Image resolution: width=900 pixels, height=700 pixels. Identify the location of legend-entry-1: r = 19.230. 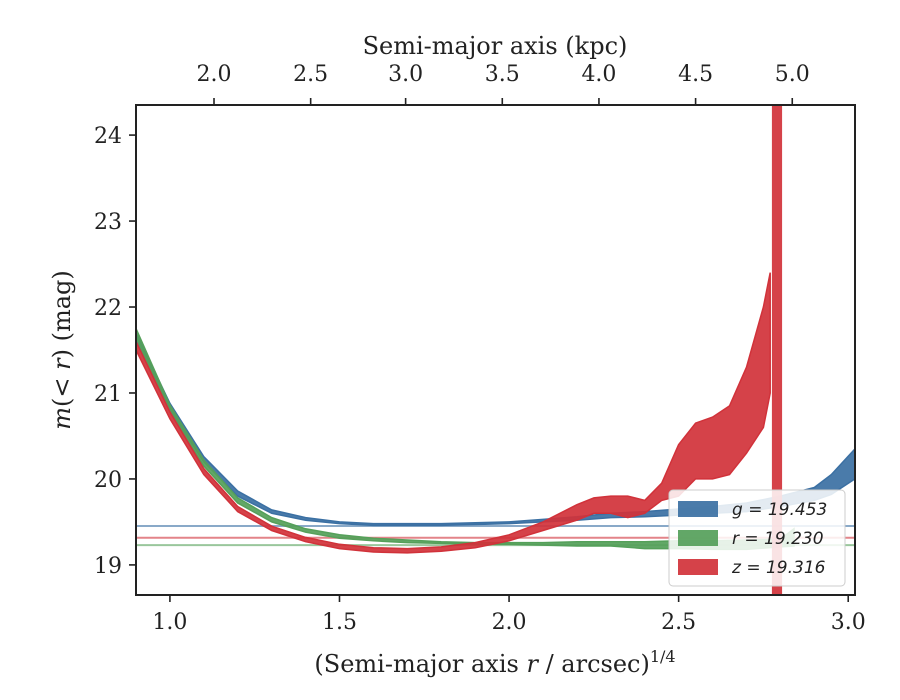
(778, 539).